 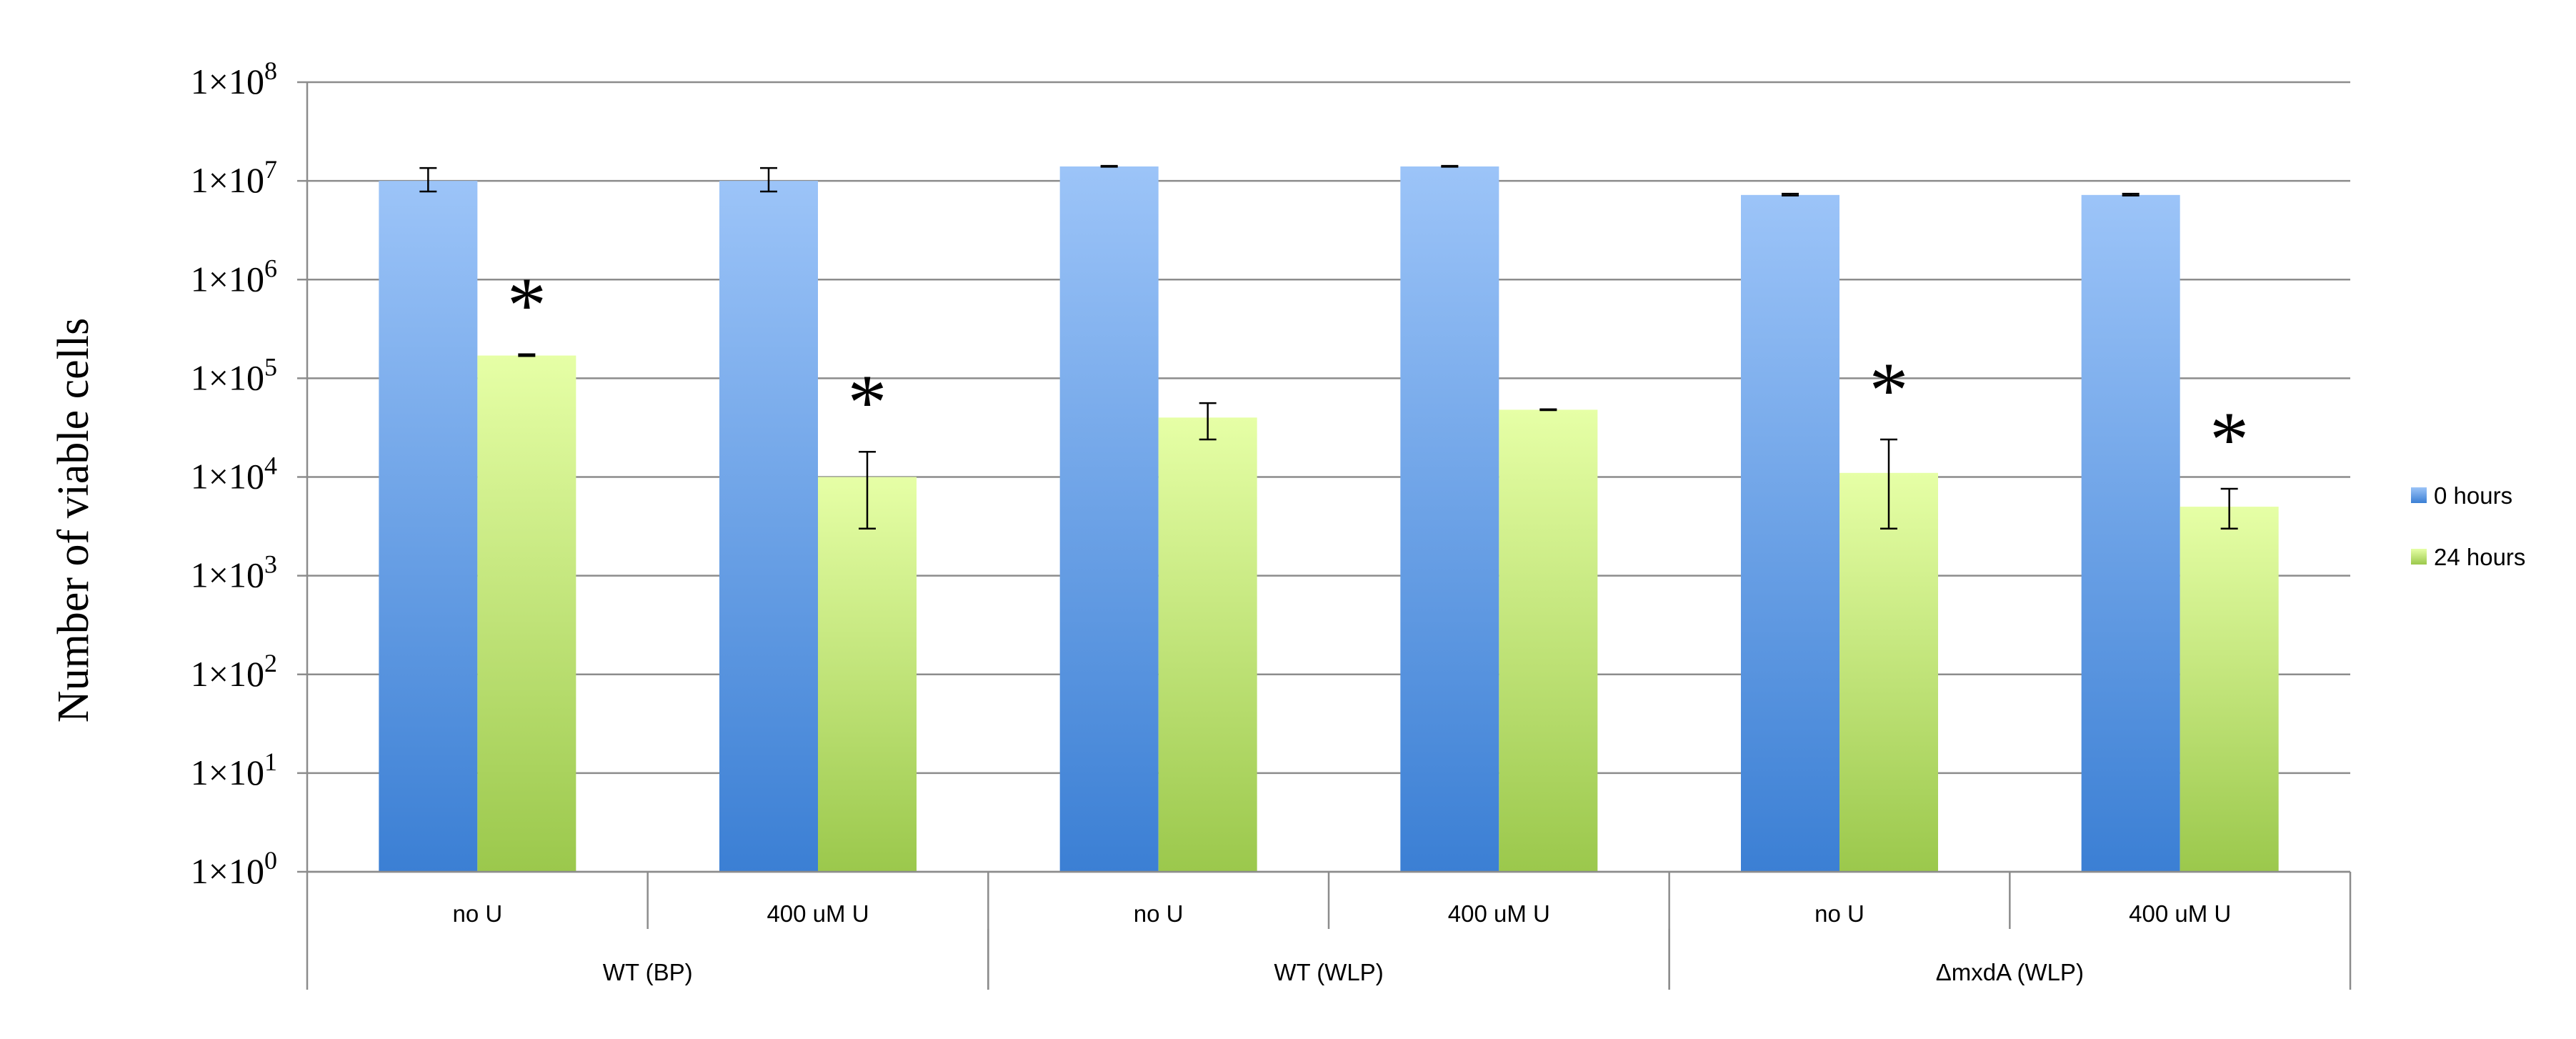 What do you see at coordinates (234, 276) in the screenshot?
I see `y-tick-label: 1×10⁶` at bounding box center [234, 276].